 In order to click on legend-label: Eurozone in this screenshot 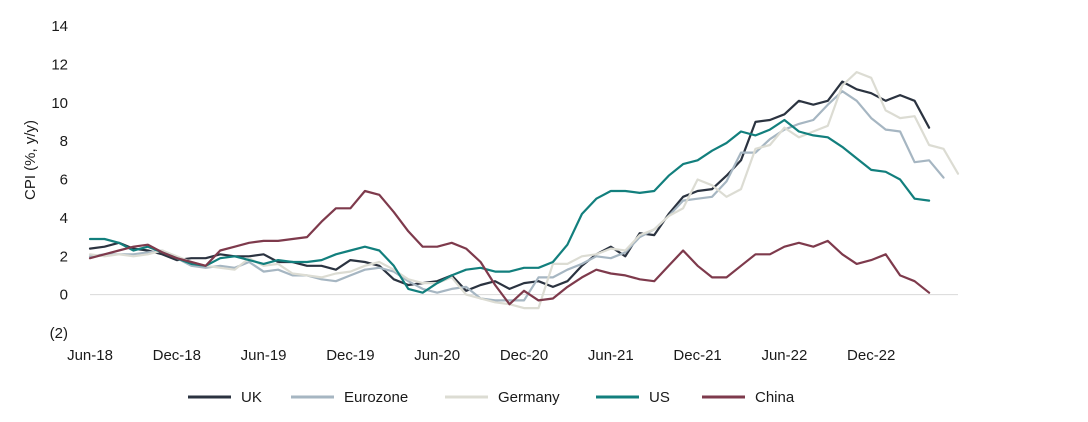, I will do `click(376, 397)`.